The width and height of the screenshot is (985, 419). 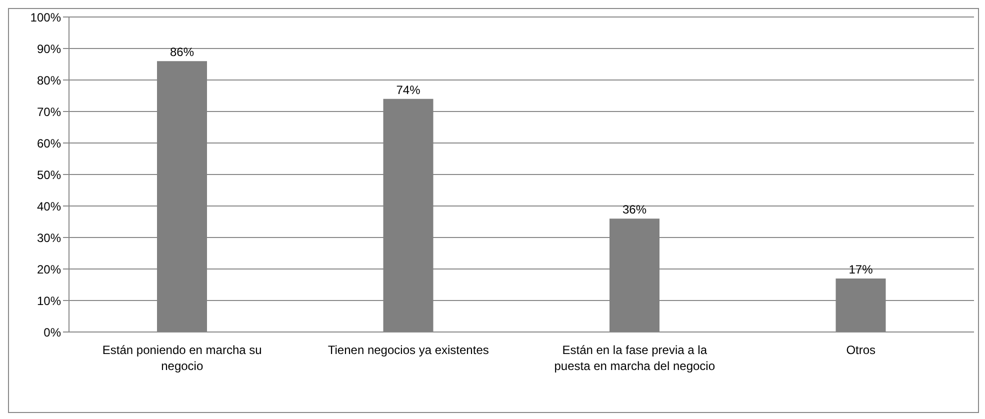 I want to click on y-tick-label: 90%, so click(x=49, y=49).